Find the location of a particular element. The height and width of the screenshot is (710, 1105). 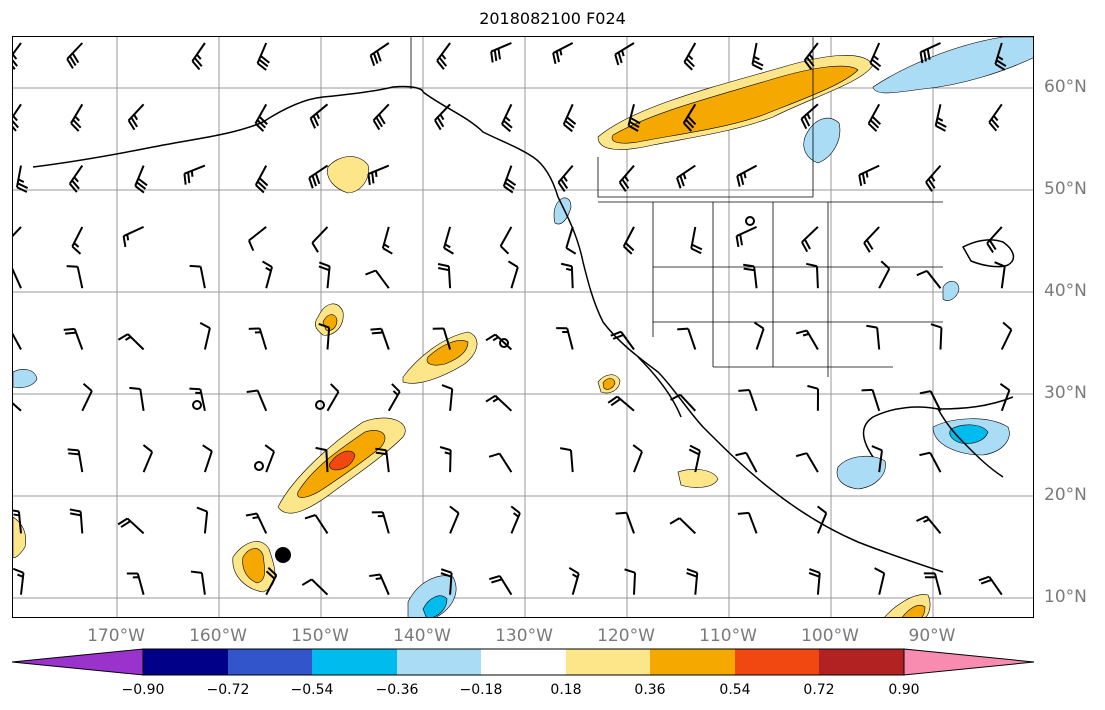

positive-anomaly-canada-core is located at coordinates (735, 104).